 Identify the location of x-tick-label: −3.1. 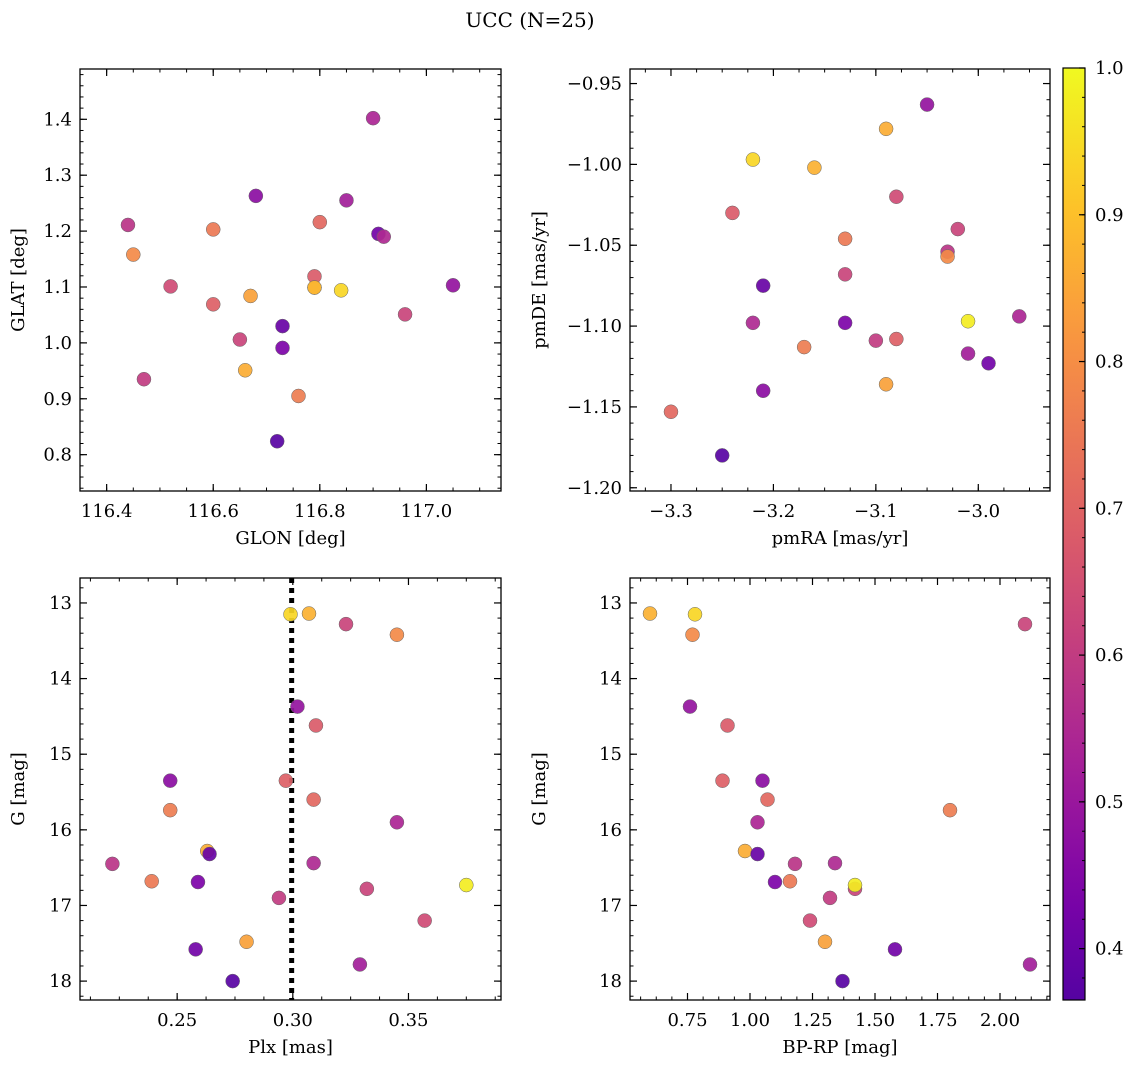
(876, 511).